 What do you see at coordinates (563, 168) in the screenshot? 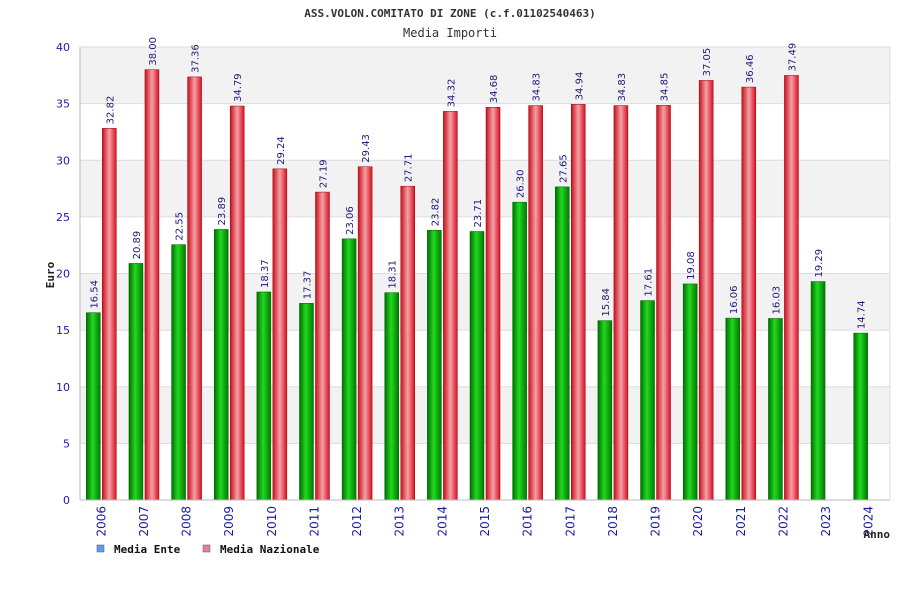
I see `data-label: 27.65` at bounding box center [563, 168].